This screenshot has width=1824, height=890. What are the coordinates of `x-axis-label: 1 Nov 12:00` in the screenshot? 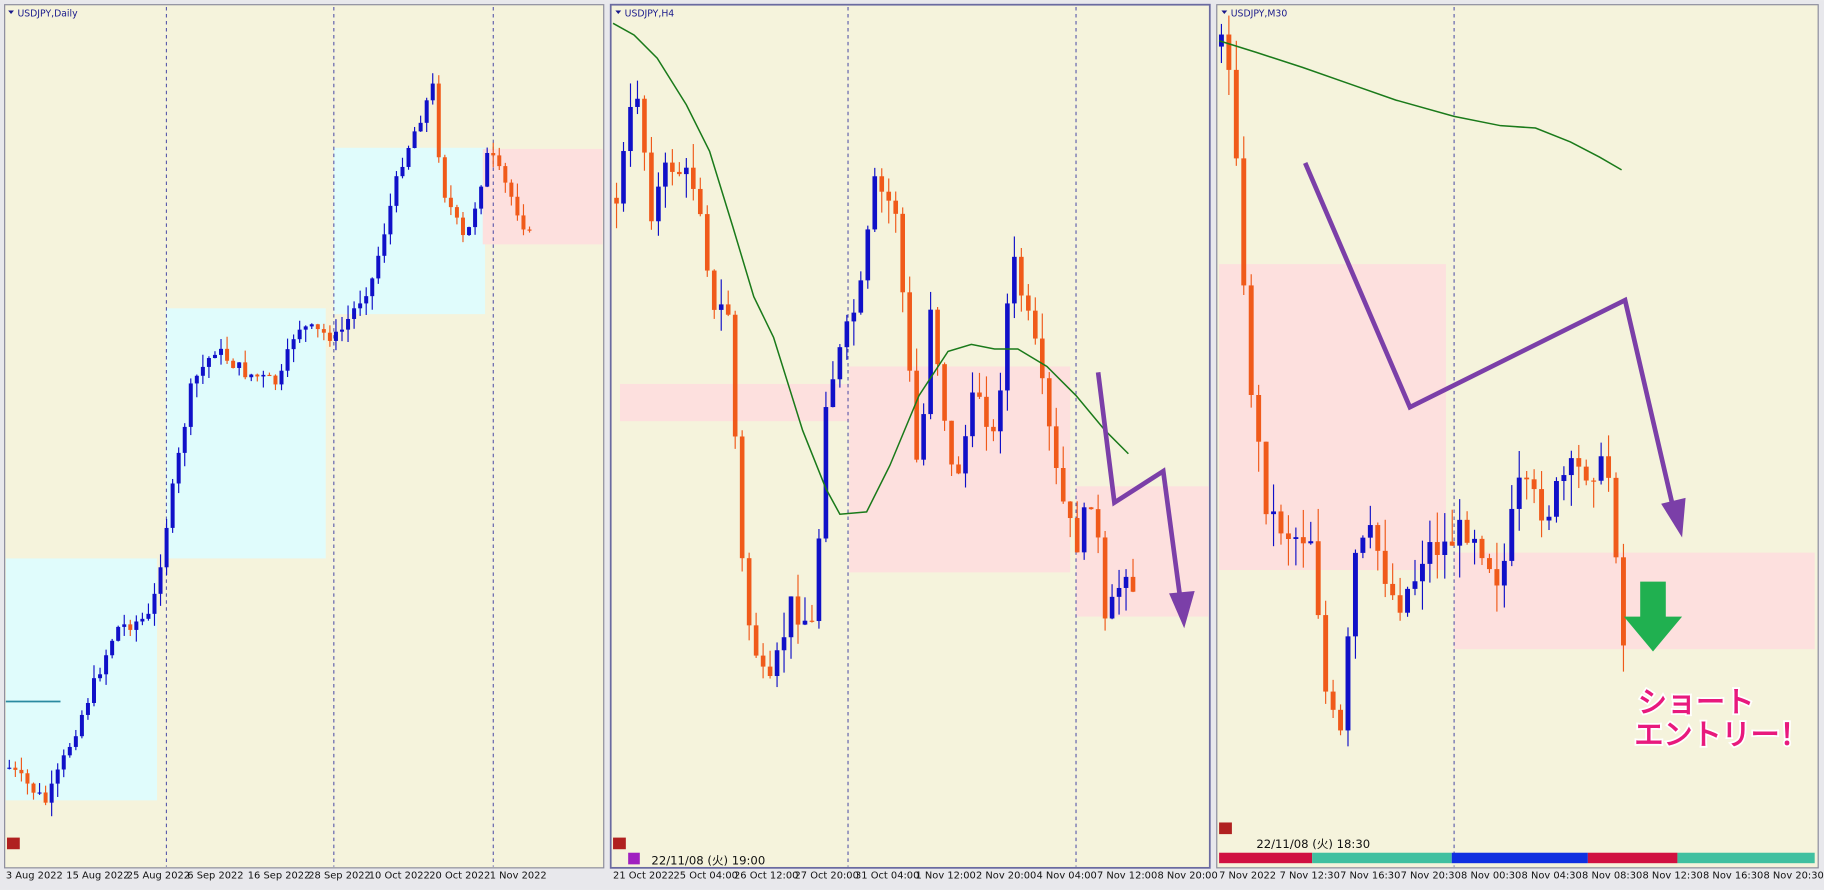 It's located at (945, 875).